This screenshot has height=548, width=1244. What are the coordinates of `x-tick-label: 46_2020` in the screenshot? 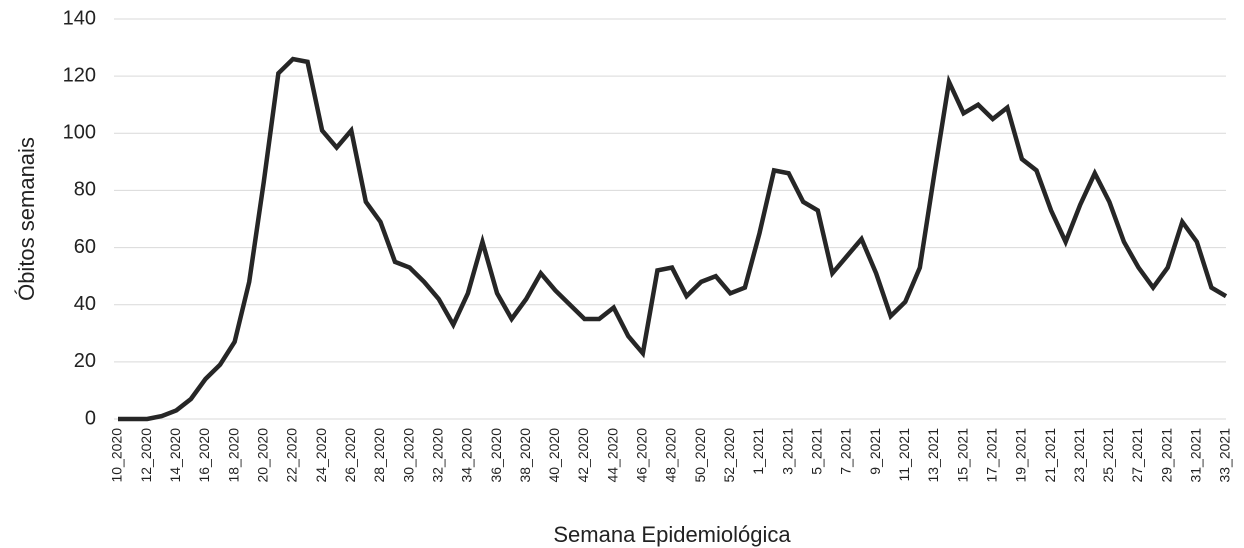 It's located at (642, 455).